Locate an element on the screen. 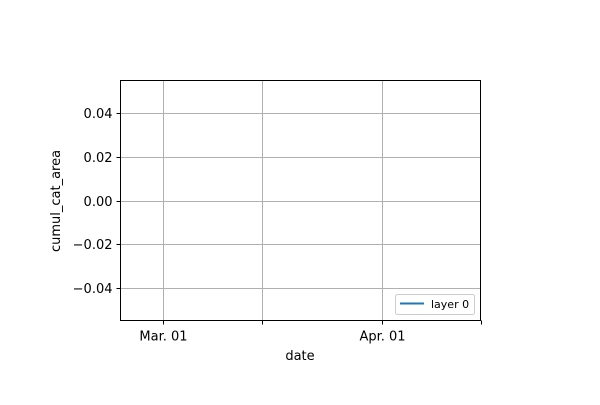  legend-box is located at coordinates (435, 304).